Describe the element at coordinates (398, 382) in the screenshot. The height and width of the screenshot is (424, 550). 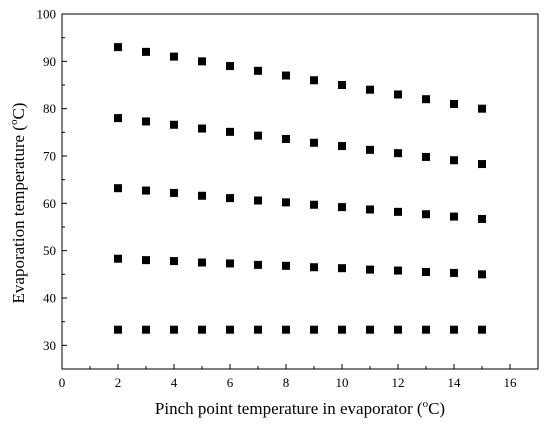
I see `x-tick-label: 12` at that location.